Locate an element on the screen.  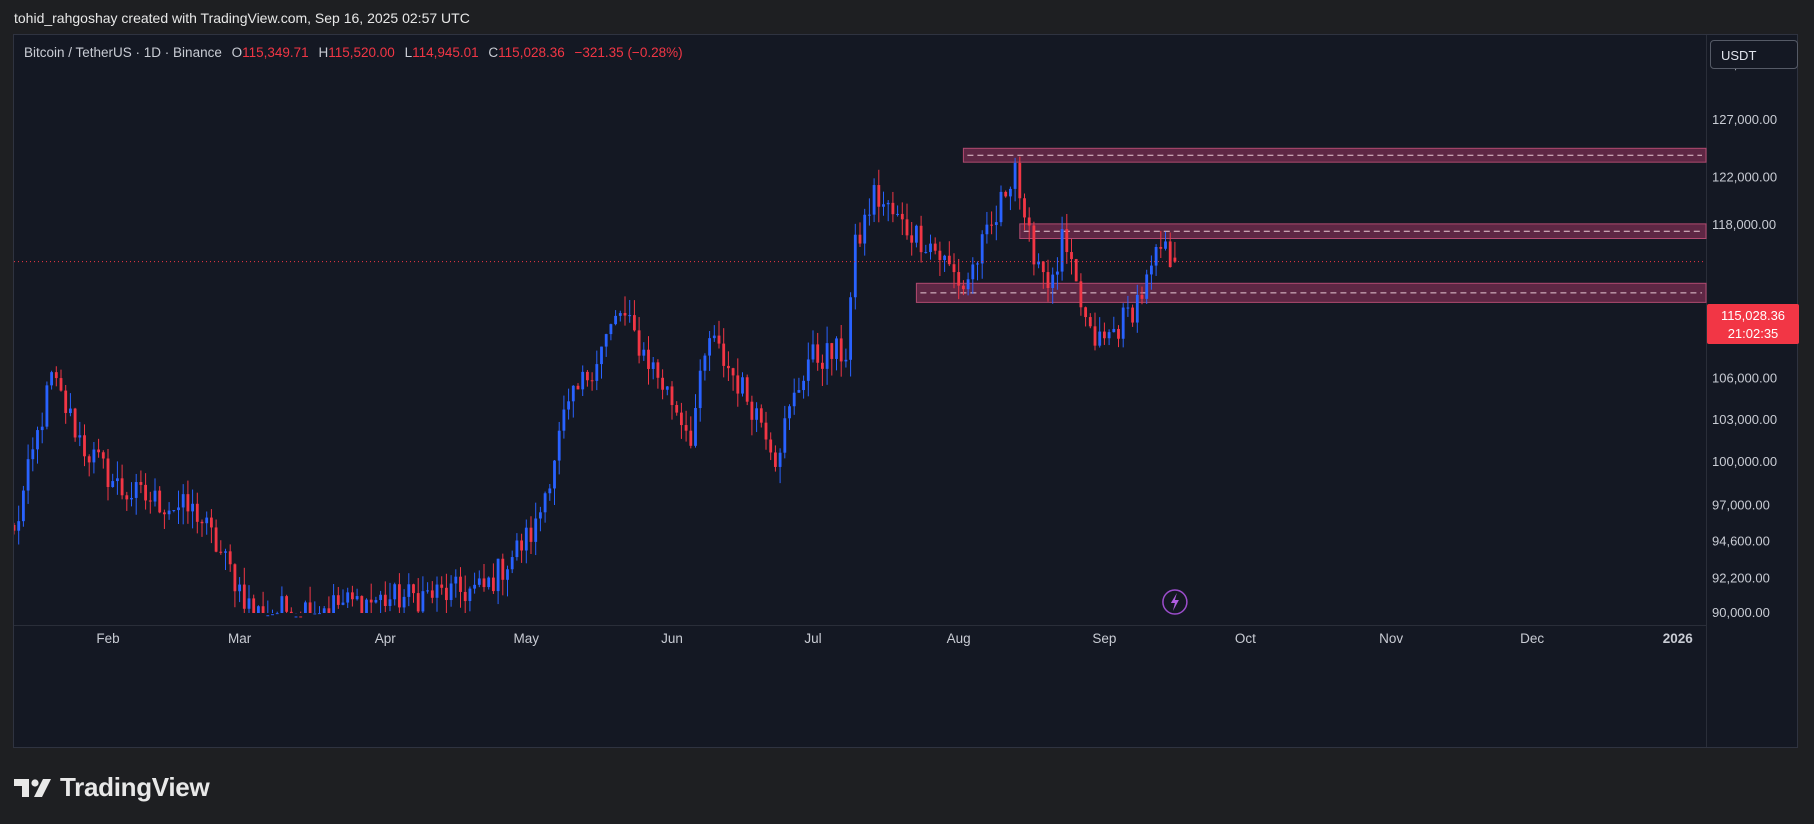
y-tick-label: 94,600.00 is located at coordinates (1741, 541).